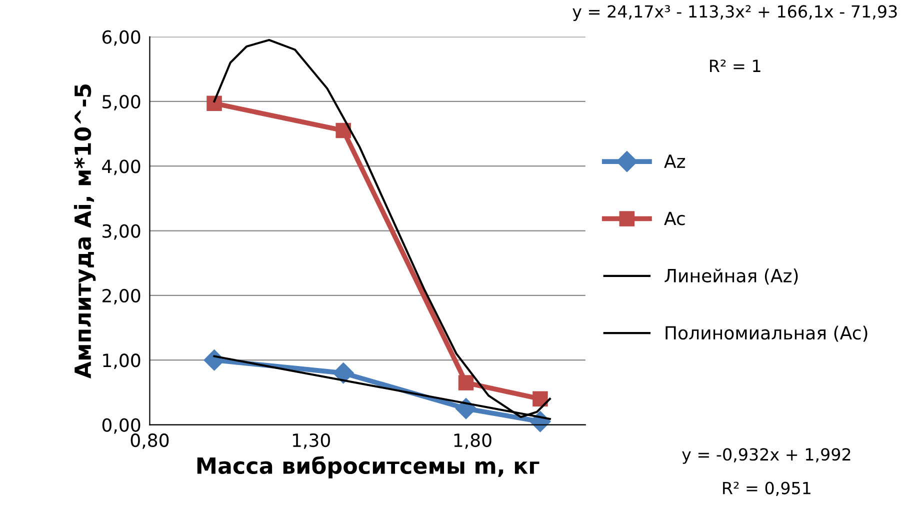  I want to click on y-tick-label: 5,00, so click(121, 102).